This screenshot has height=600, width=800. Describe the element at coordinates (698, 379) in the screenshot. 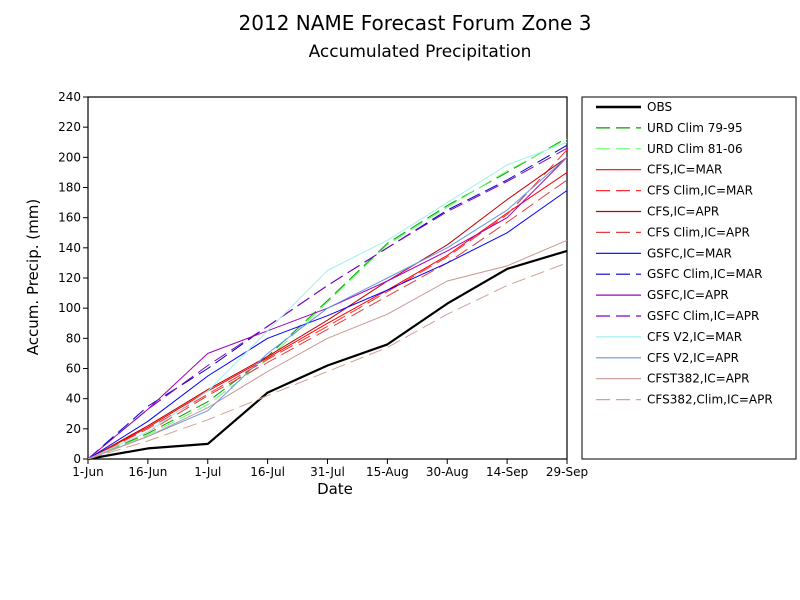

I see `legend-label: CFST382,IC=APR` at that location.